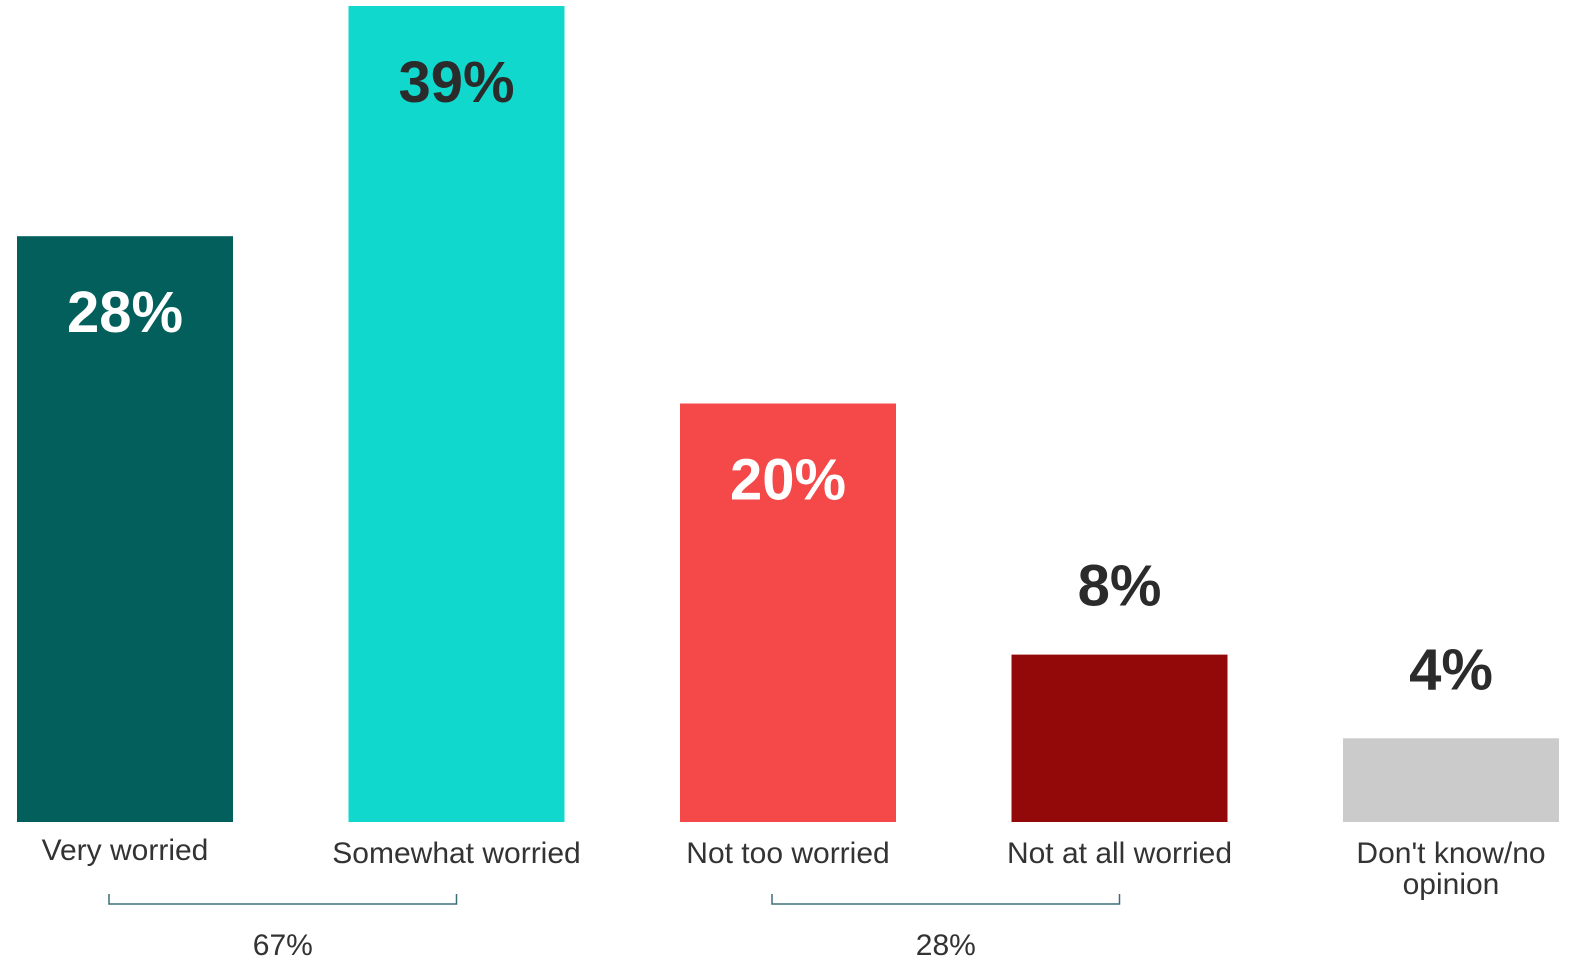 Image resolution: width=1571 pixels, height=962 pixels. Describe the element at coordinates (946, 945) in the screenshot. I see `group-total-label: 28%` at that location.